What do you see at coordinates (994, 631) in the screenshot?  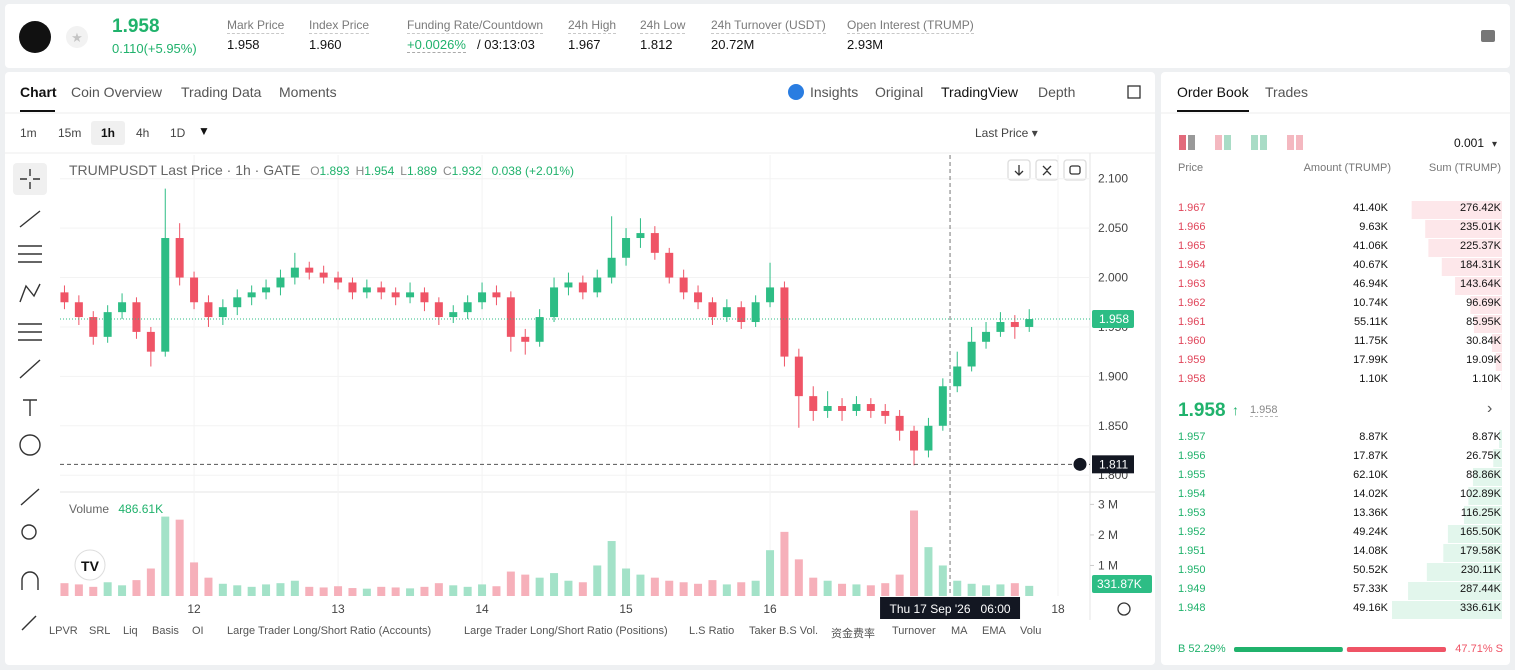 I see `indicator: EMA` at bounding box center [994, 631].